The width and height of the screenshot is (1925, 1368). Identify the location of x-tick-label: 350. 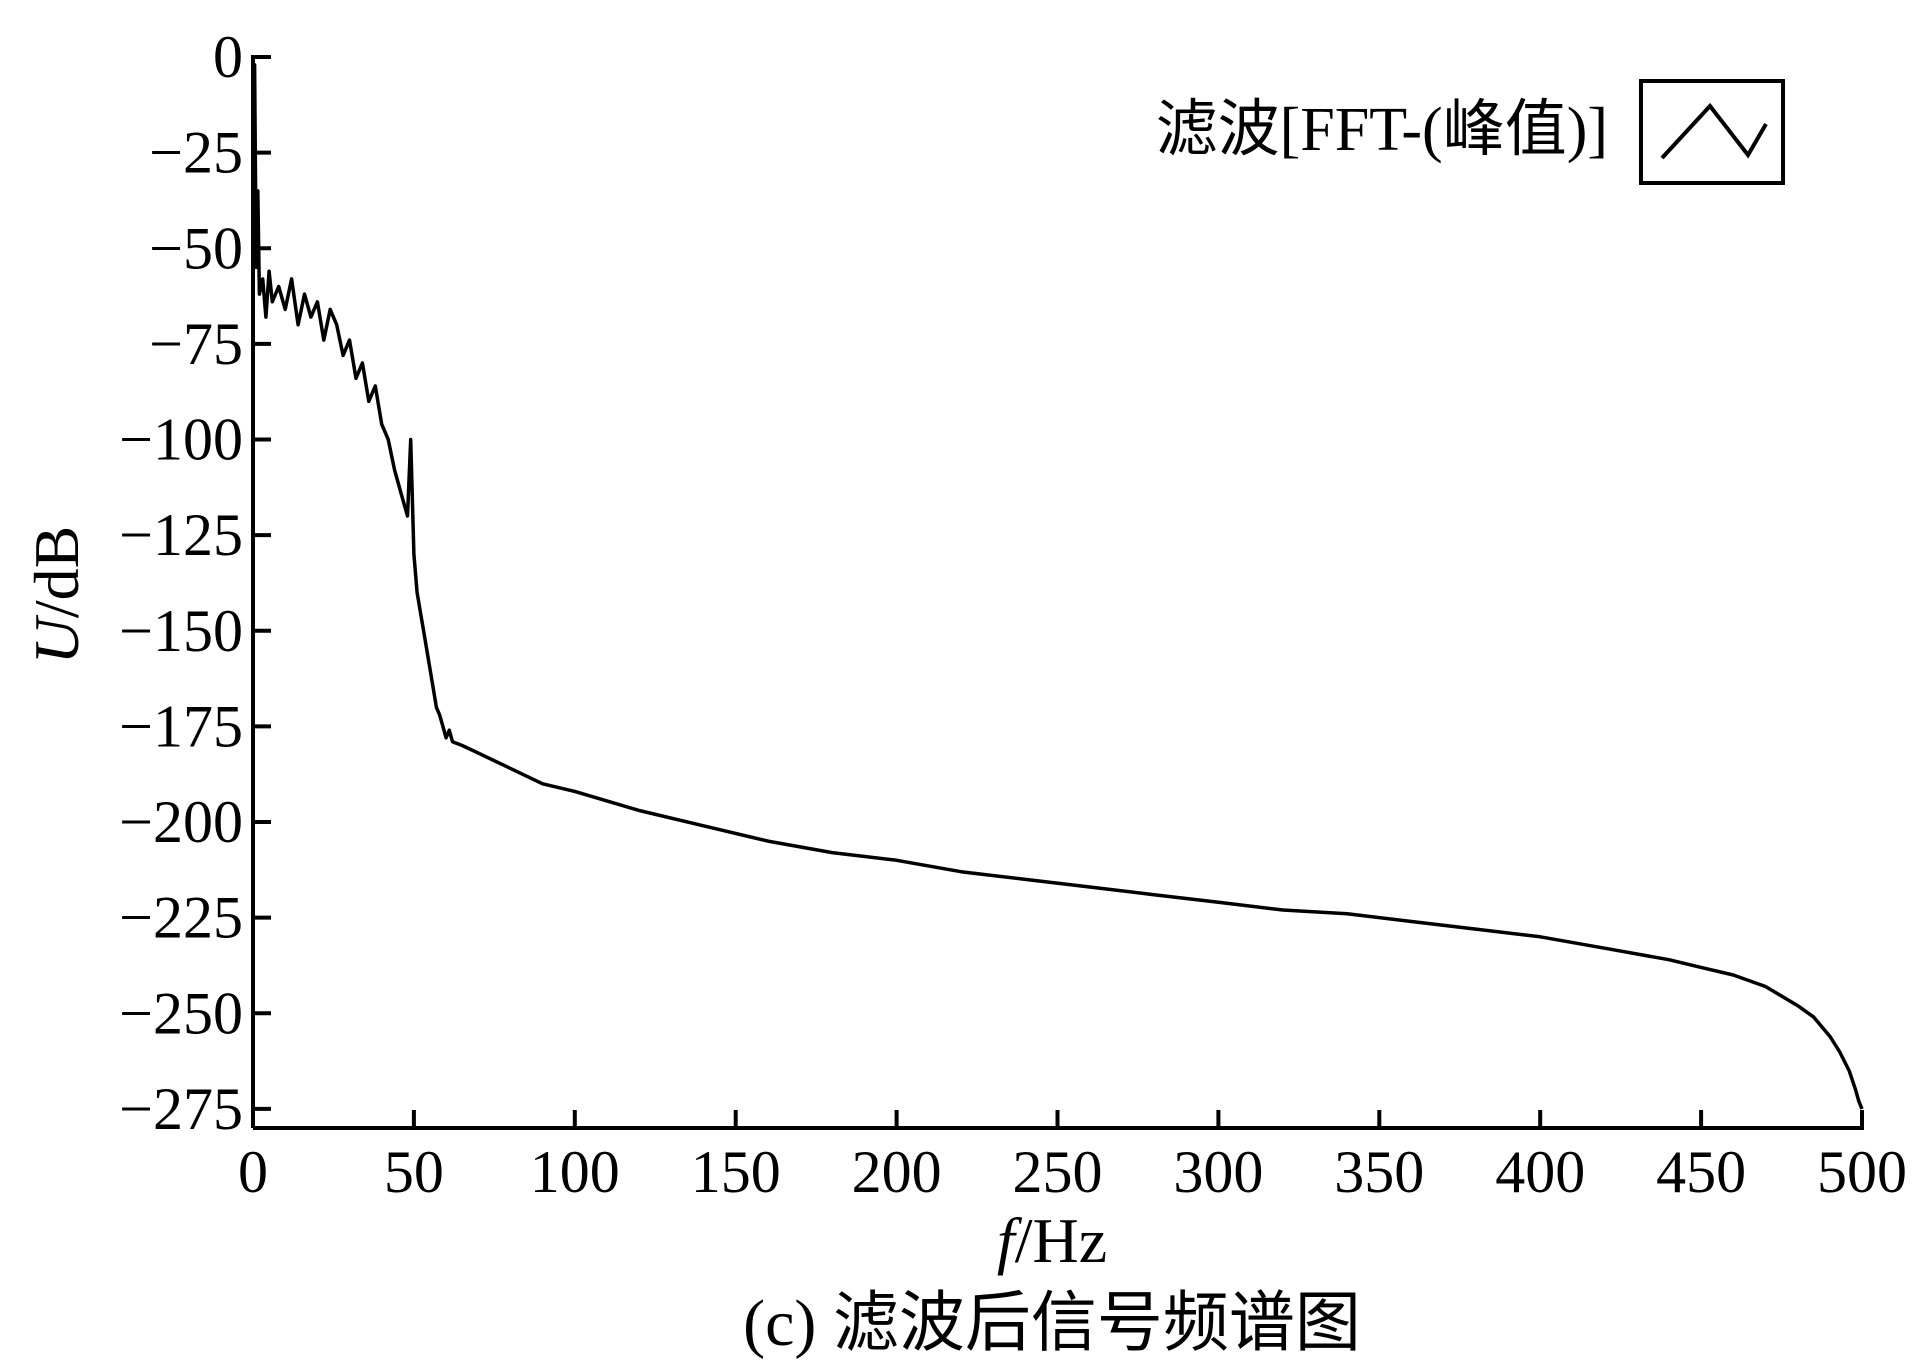
(1379, 1172).